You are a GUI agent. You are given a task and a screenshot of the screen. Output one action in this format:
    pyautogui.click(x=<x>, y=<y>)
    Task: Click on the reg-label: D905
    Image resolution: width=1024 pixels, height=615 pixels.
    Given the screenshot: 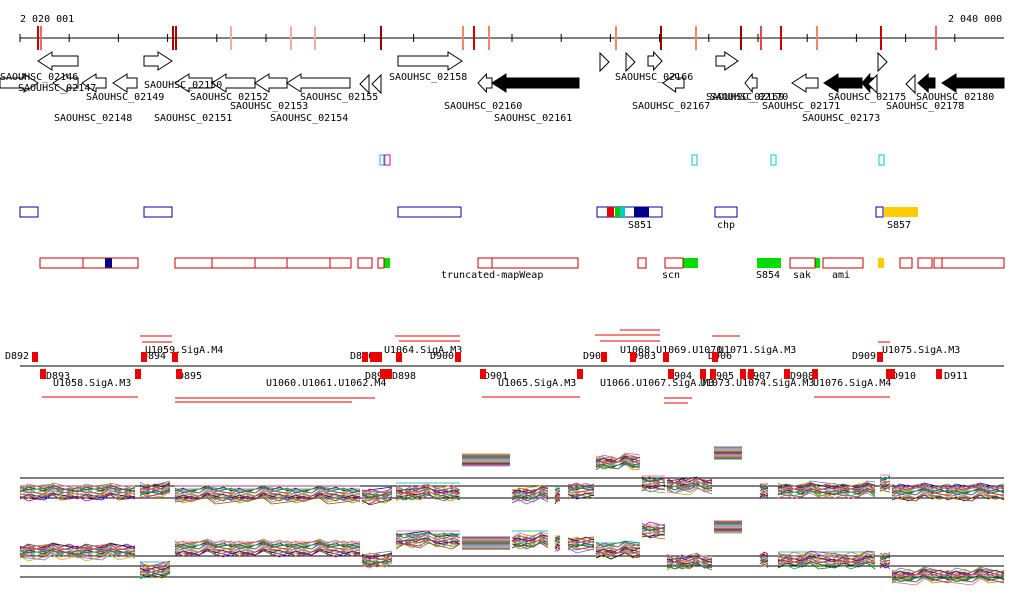 What is the action you would take?
    pyautogui.click(x=722, y=376)
    